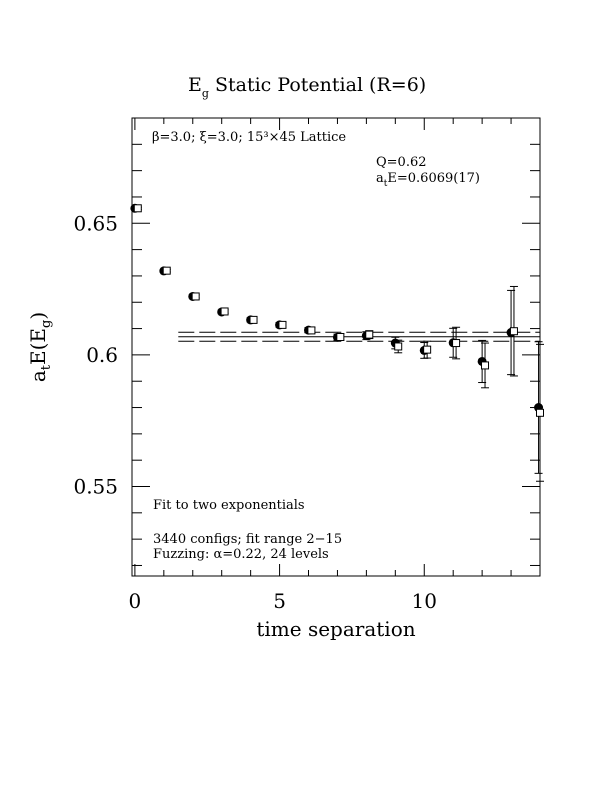 The width and height of the screenshot is (612, 792). I want to click on x-tick-label: 0, so click(135, 601).